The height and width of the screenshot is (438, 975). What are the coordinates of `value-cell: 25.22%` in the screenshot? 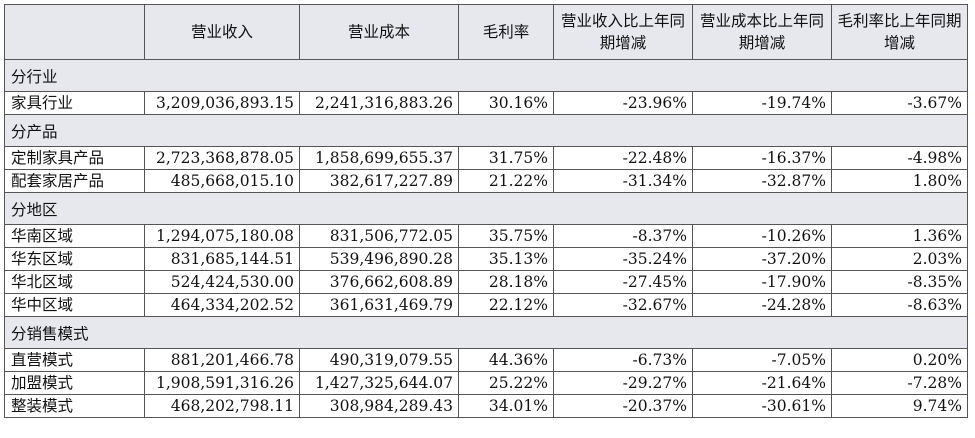 It's located at (506, 383).